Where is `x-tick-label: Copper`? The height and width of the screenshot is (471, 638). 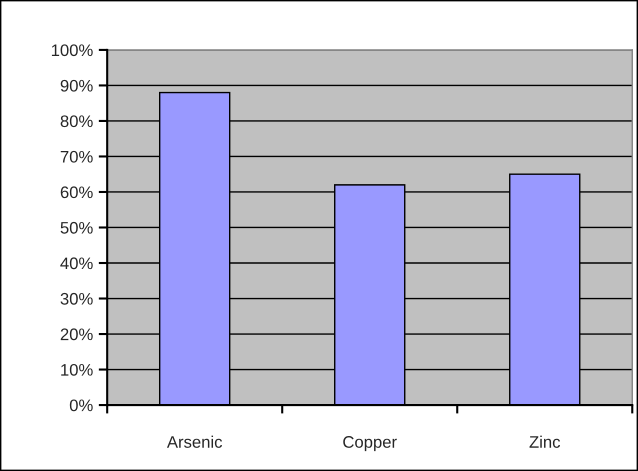
x-tick-label: Copper is located at coordinates (370, 444).